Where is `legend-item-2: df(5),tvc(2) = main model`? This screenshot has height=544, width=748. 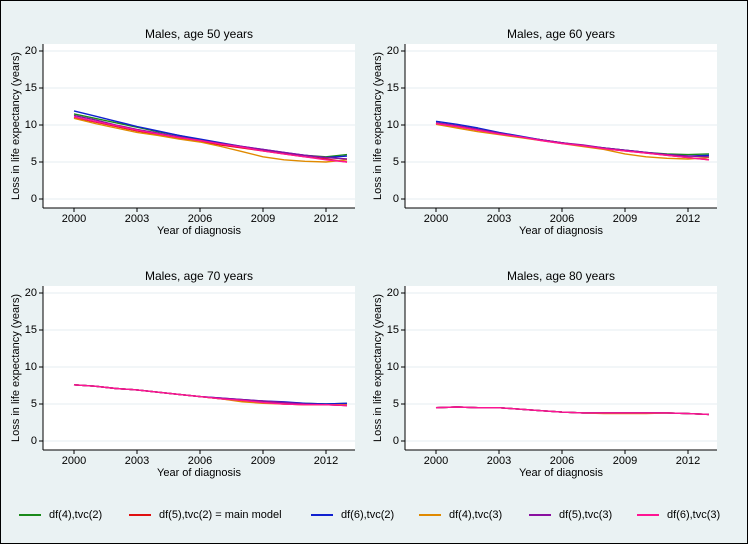 legend-item-2: df(5),tvc(2) = main model is located at coordinates (205, 515).